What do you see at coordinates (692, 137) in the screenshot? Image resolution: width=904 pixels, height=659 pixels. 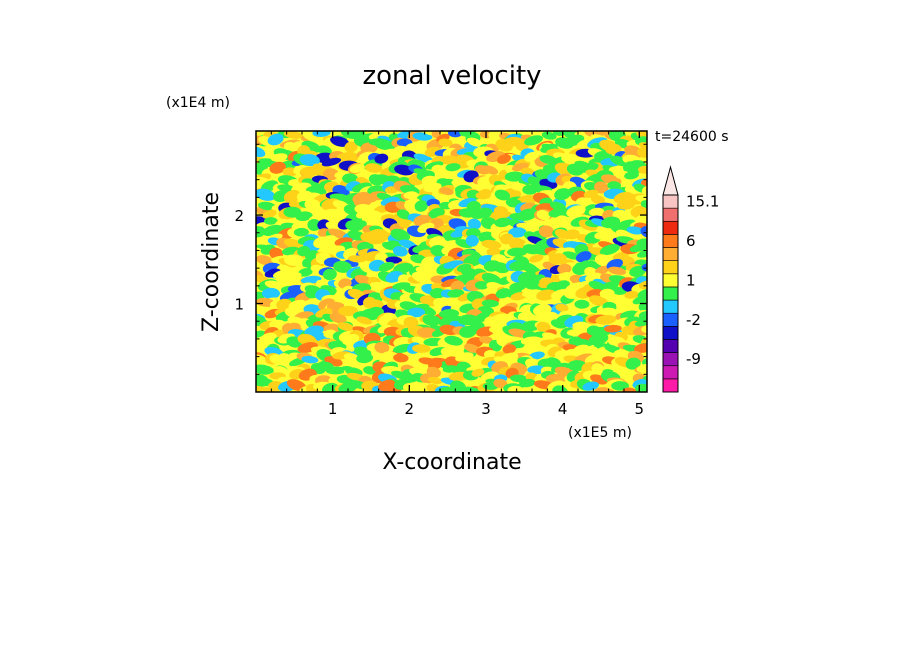 I see `time-label: t=24600 s` at bounding box center [692, 137].